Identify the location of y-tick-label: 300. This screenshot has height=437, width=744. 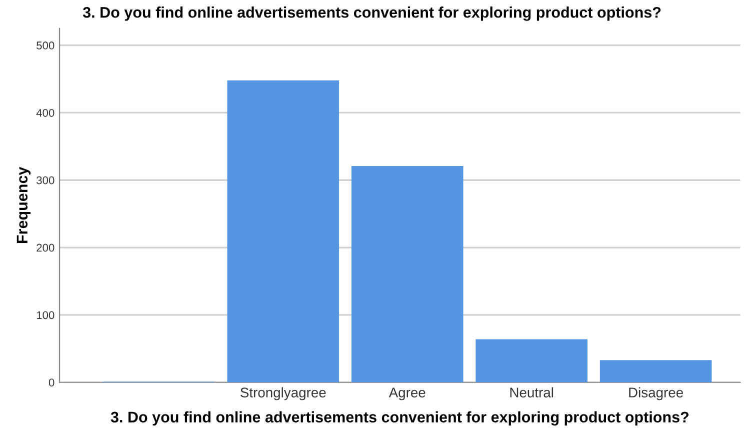
(45, 180).